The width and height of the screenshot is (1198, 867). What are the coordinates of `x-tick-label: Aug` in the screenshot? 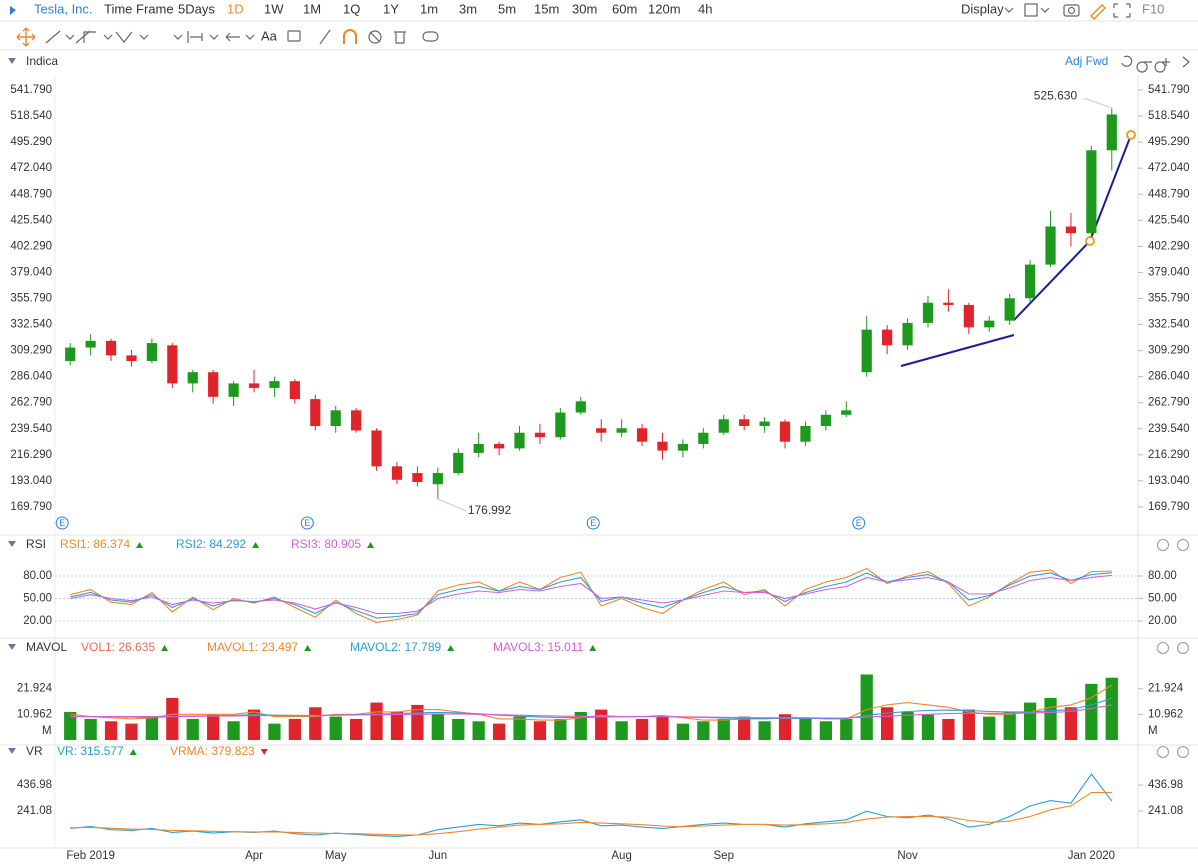 It's located at (621, 856).